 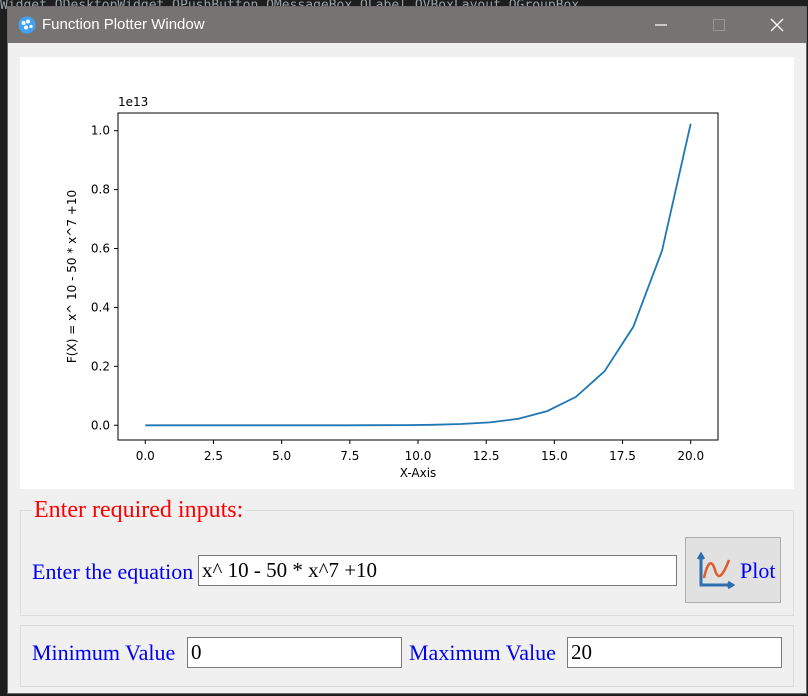 I want to click on max-value-input, so click(x=674, y=652).